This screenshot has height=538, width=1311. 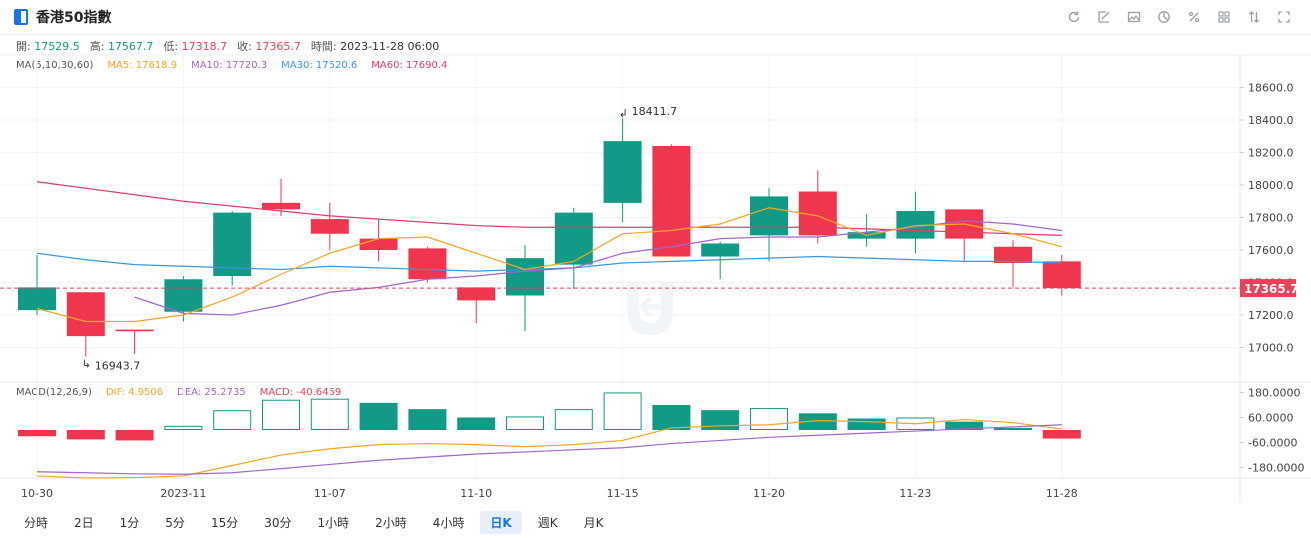 What do you see at coordinates (1276, 468) in the screenshot?
I see `macd-tick-label: -180.0000` at bounding box center [1276, 468].